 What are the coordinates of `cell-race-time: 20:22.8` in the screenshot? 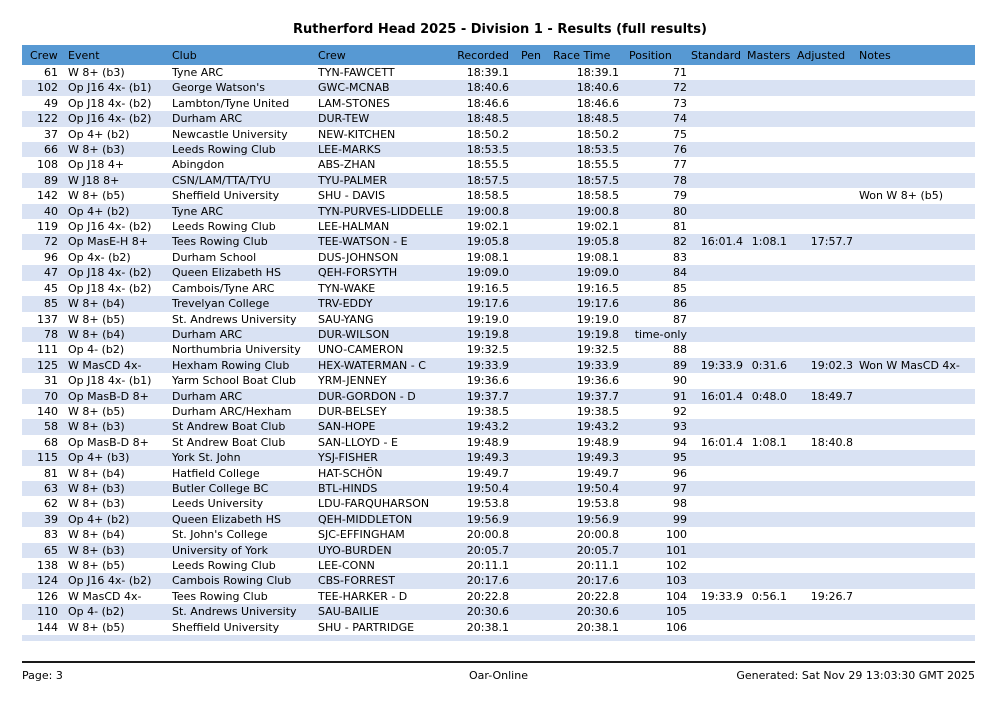 It's located at (597, 596).